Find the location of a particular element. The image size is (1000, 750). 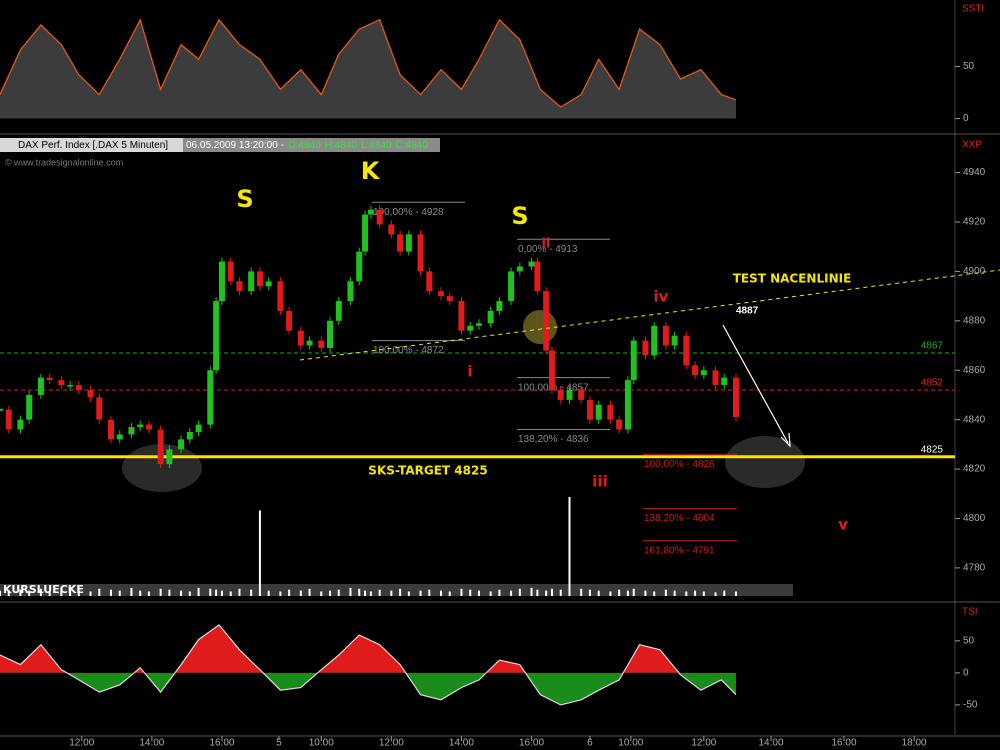

annotation: iii is located at coordinates (599, 482).